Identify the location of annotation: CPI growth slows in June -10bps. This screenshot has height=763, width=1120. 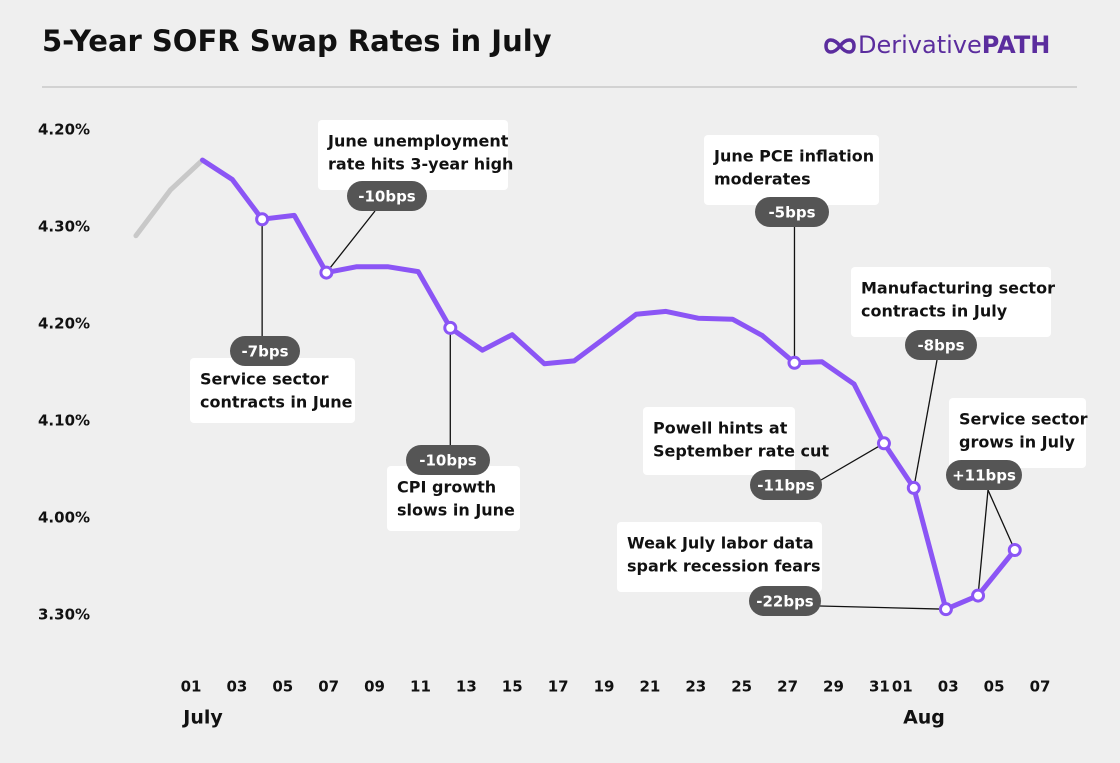
(453, 429).